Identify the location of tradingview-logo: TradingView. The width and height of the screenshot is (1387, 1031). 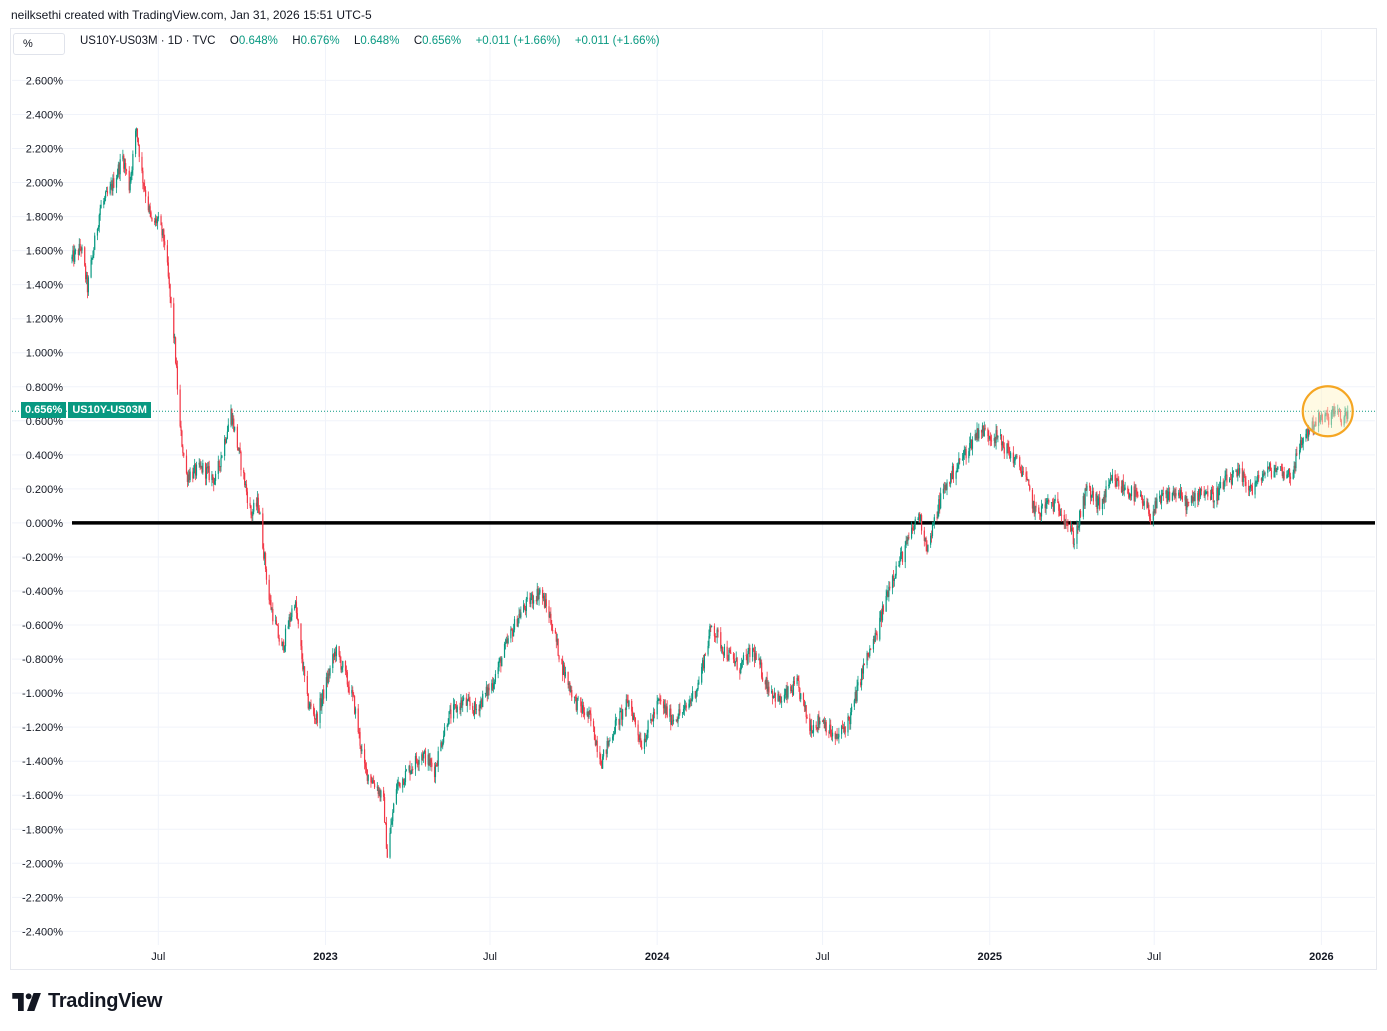
(87, 1001).